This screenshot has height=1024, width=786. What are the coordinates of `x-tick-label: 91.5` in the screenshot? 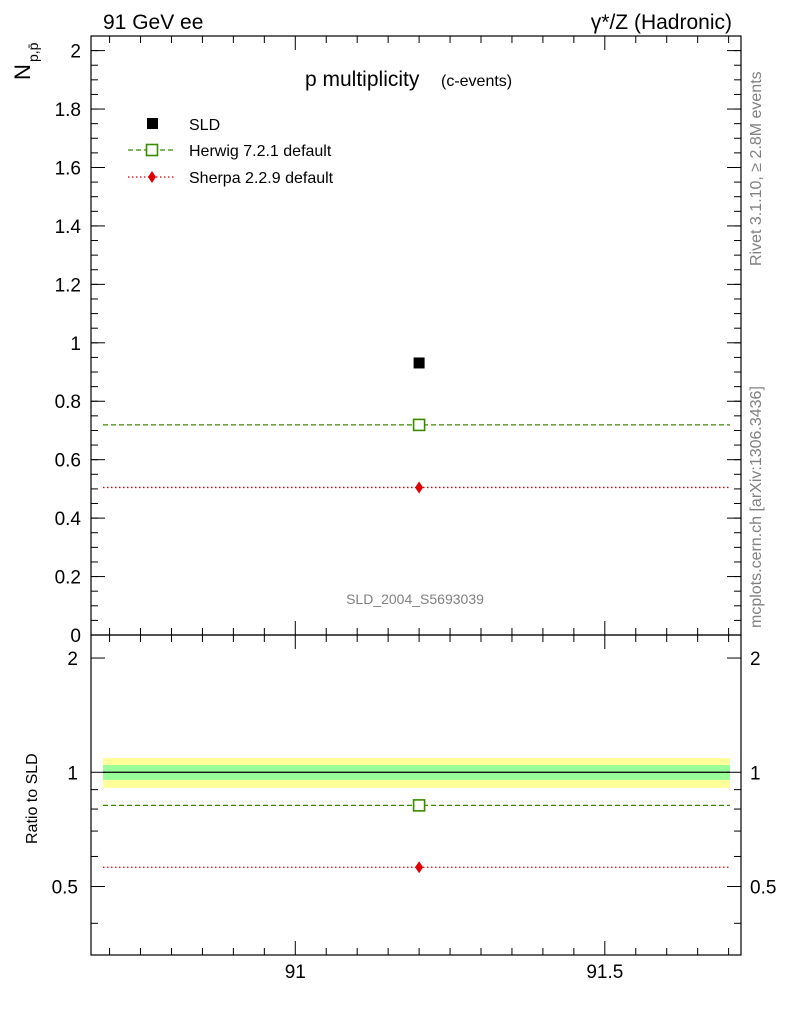 It's located at (604, 972).